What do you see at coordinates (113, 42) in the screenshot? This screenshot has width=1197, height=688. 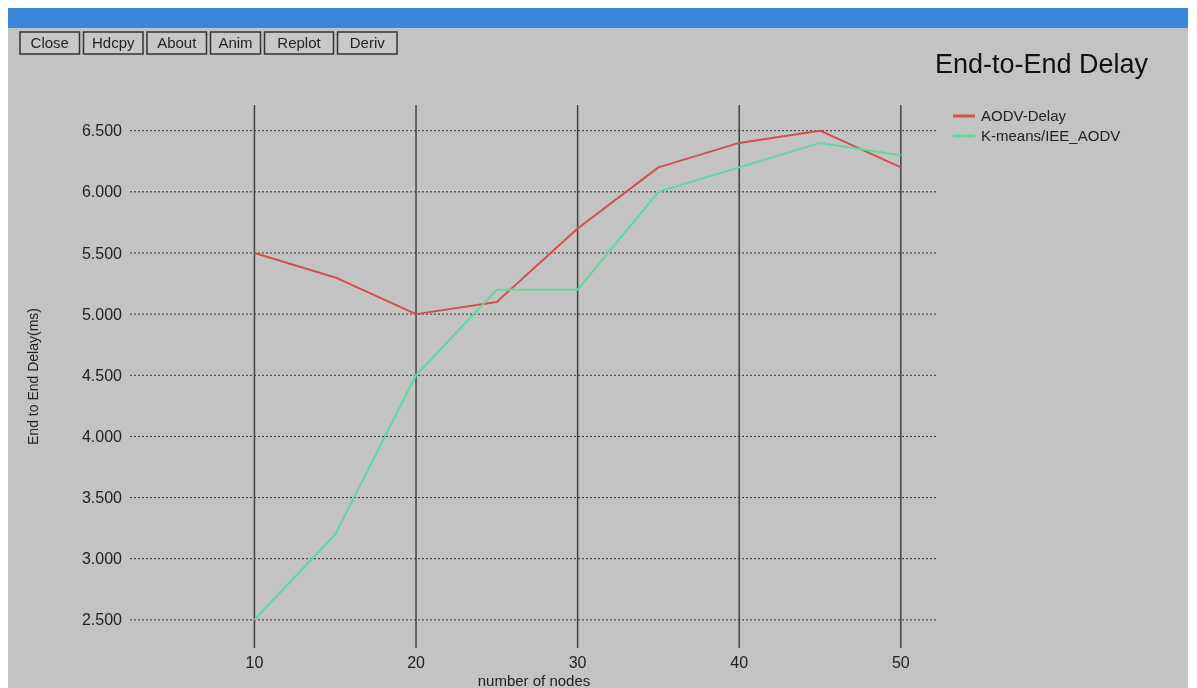 I see `text: Hdcpy` at bounding box center [113, 42].